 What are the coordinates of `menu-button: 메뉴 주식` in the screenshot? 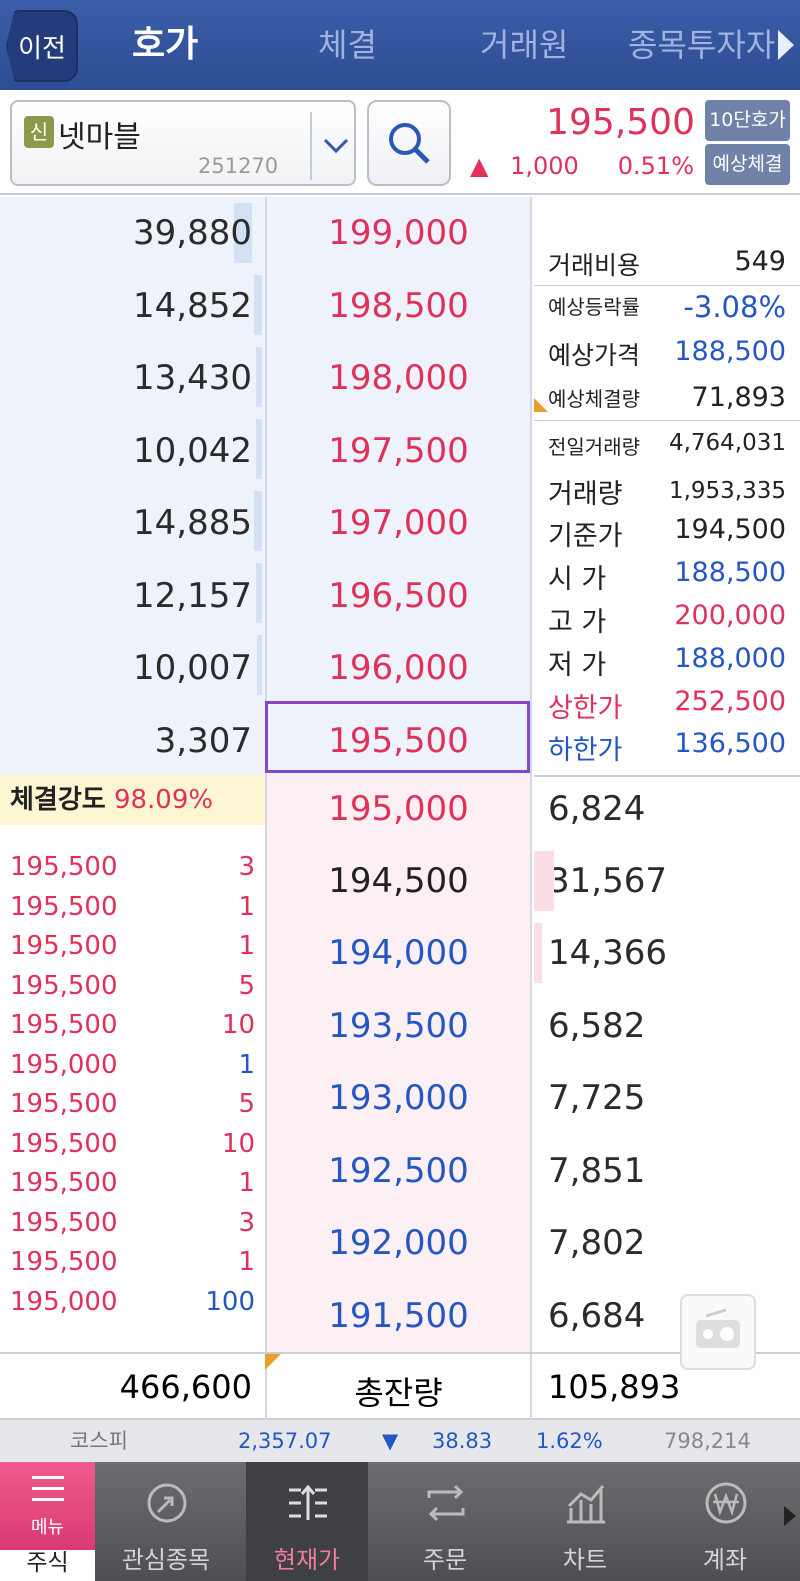 It's located at (47, 1521).